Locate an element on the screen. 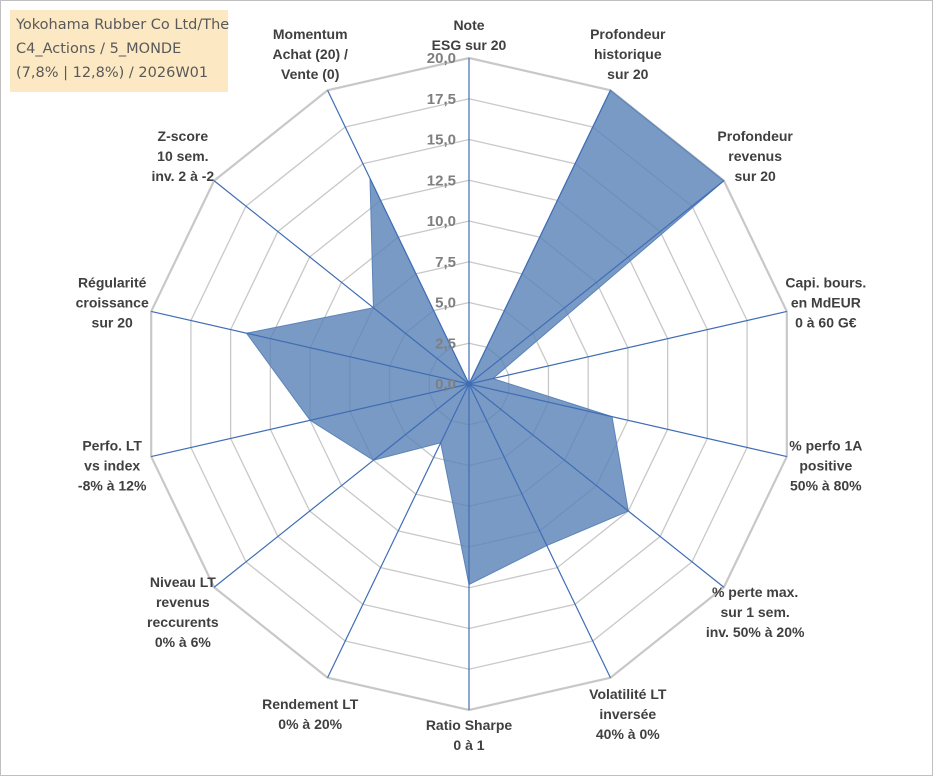 The width and height of the screenshot is (933, 776). axis-label-12-line-2: inv. 2 à -2 is located at coordinates (182, 176).